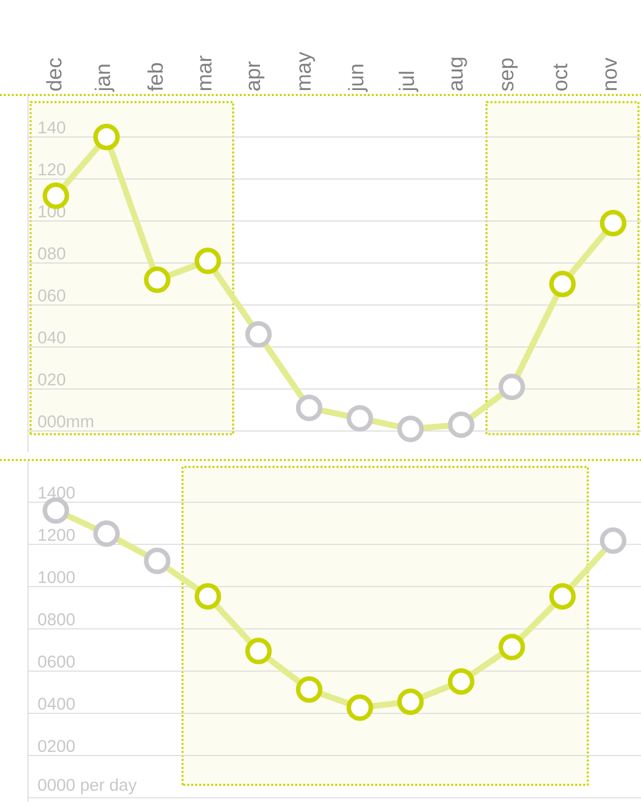  What do you see at coordinates (104, 78) in the screenshot?
I see `x-tick-label: jan` at bounding box center [104, 78].